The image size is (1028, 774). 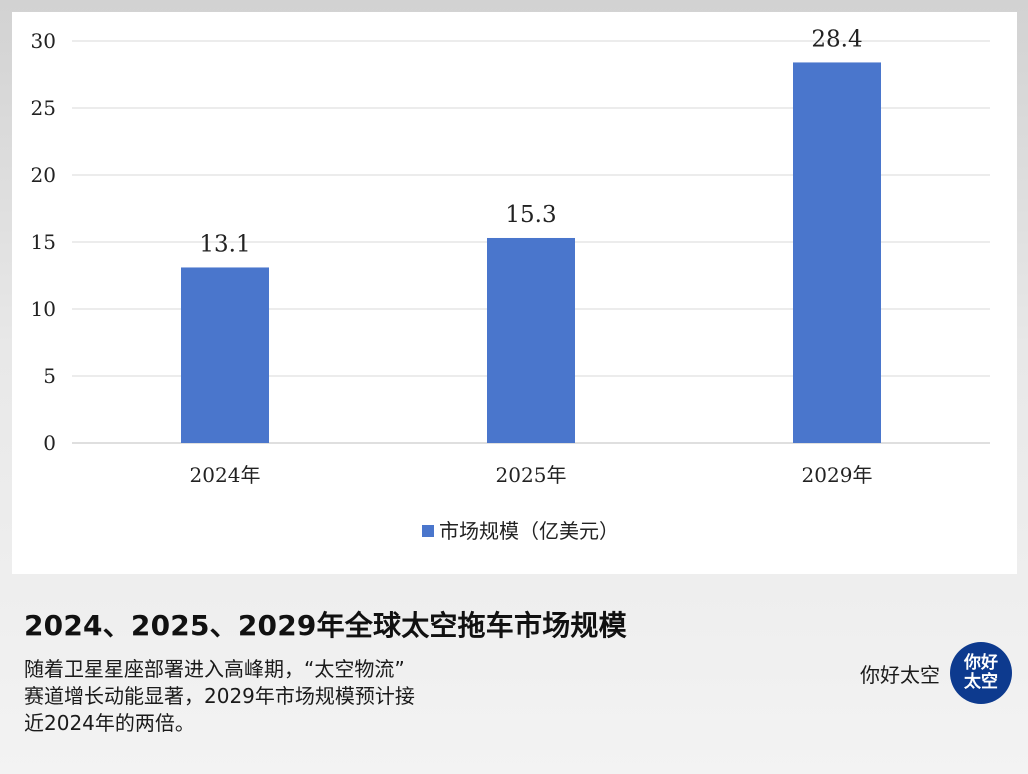 I want to click on brand-name: 你好太空, so click(x=900, y=674).